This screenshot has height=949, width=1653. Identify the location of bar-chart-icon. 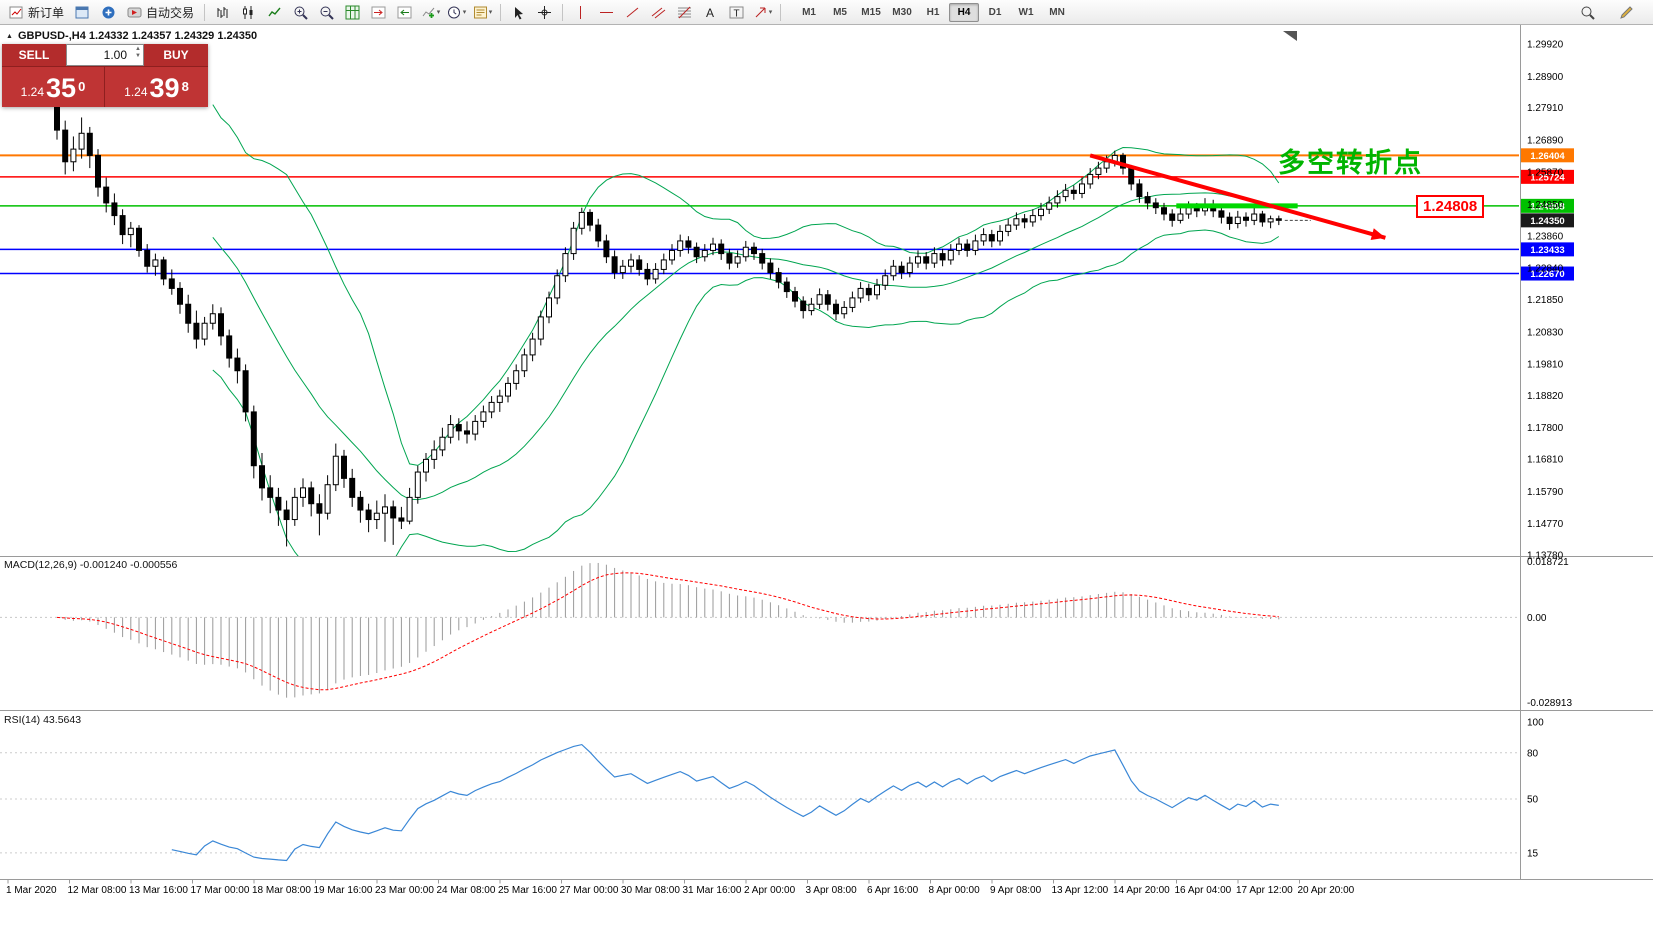
(222, 12).